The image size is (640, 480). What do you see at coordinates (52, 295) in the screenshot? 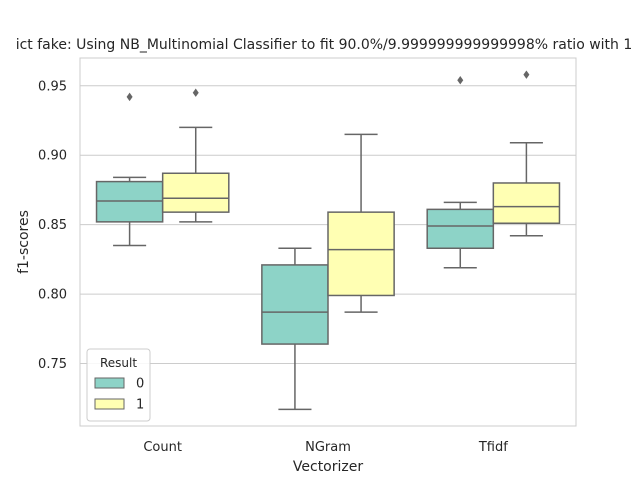
I see `y-tick-label: 0.80` at bounding box center [52, 295].